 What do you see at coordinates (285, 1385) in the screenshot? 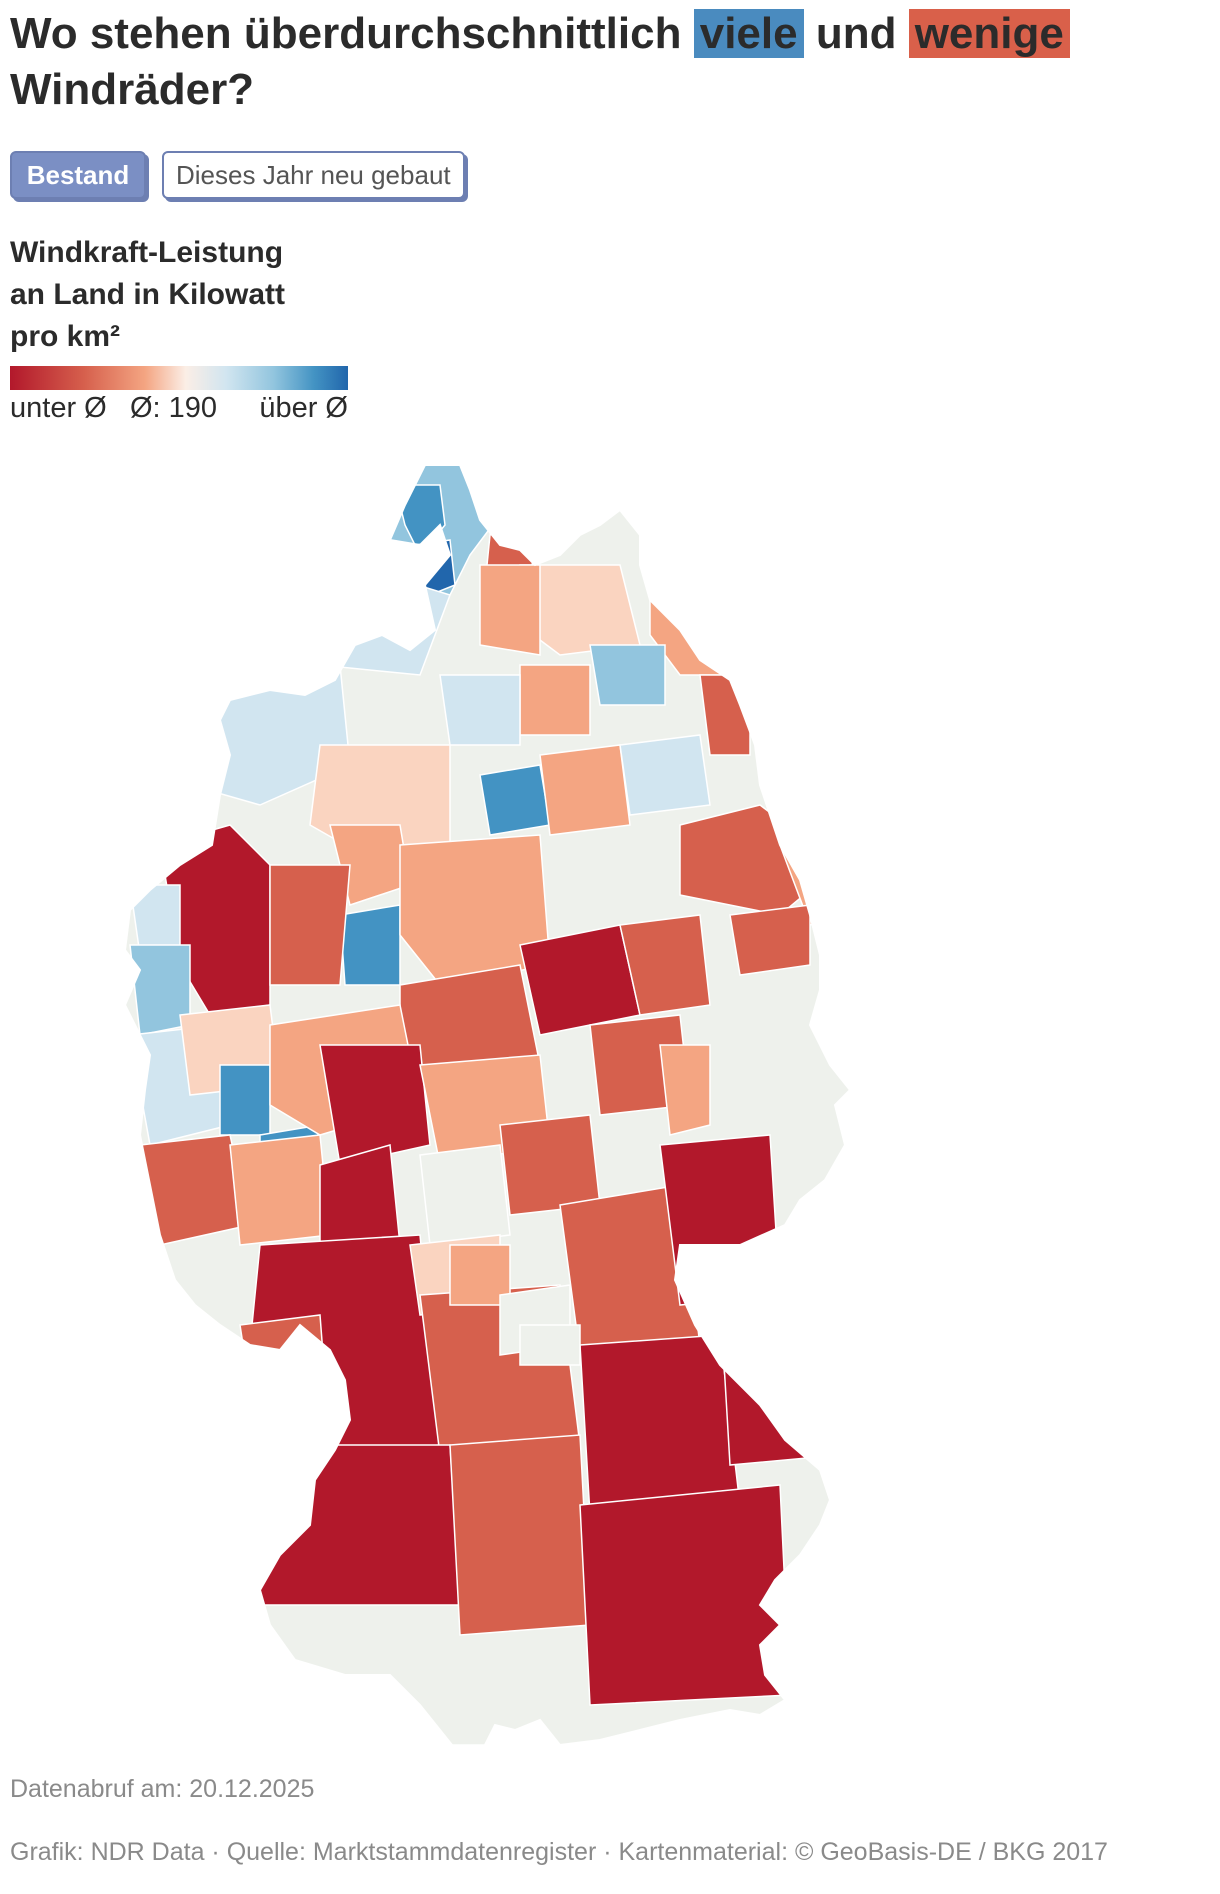
I see `district-ortenau` at bounding box center [285, 1385].